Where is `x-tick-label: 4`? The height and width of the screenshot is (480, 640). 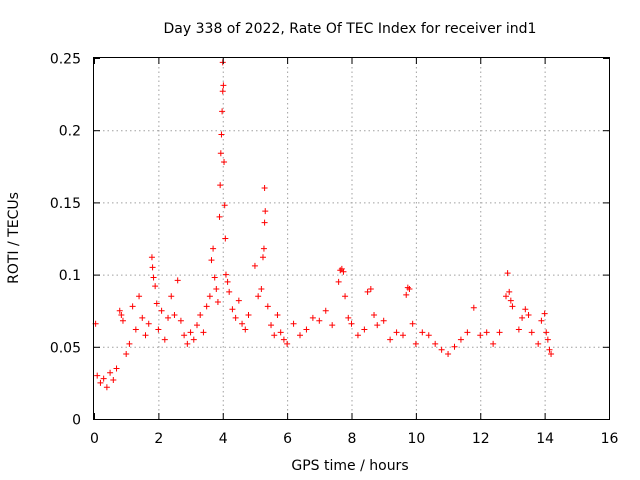
x-tick-label: 4 is located at coordinates (223, 439).